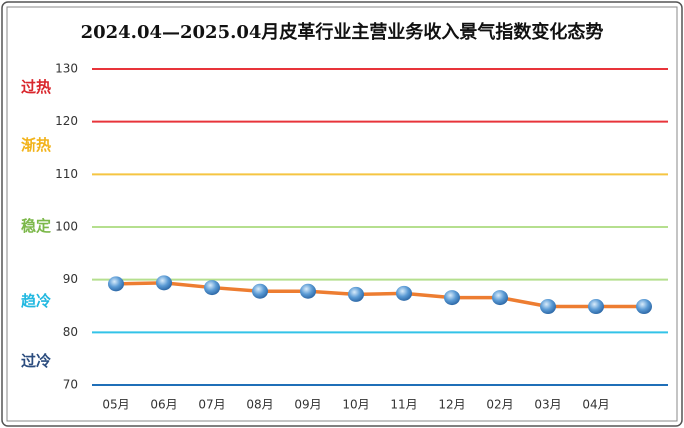 The image size is (684, 428). What do you see at coordinates (547, 405) in the screenshot?
I see `x-tick-label: 03月` at bounding box center [547, 405].